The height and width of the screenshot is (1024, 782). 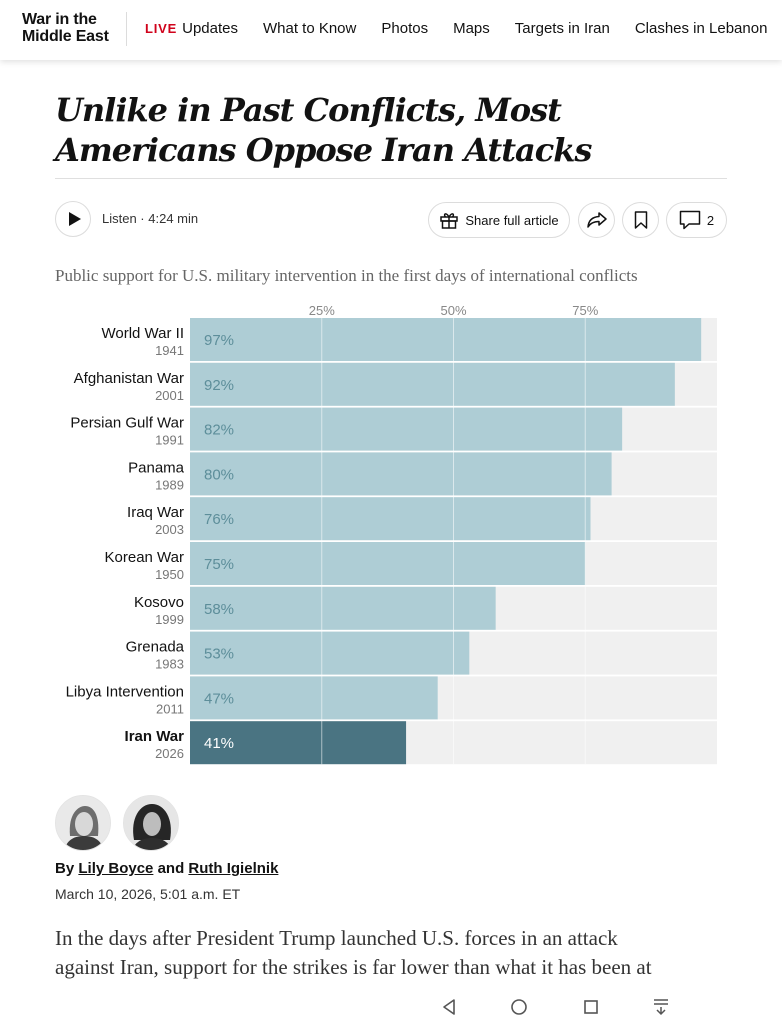 What do you see at coordinates (144, 557) in the screenshot?
I see `category-label: Korean War` at bounding box center [144, 557].